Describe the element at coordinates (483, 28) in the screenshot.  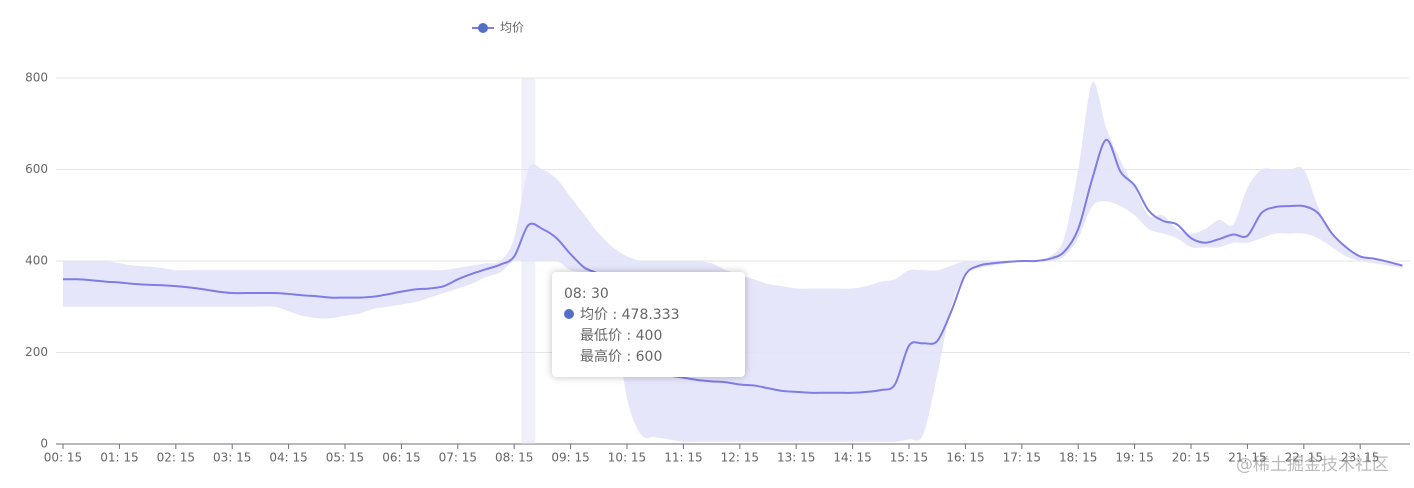
I see `legend-icon` at that location.